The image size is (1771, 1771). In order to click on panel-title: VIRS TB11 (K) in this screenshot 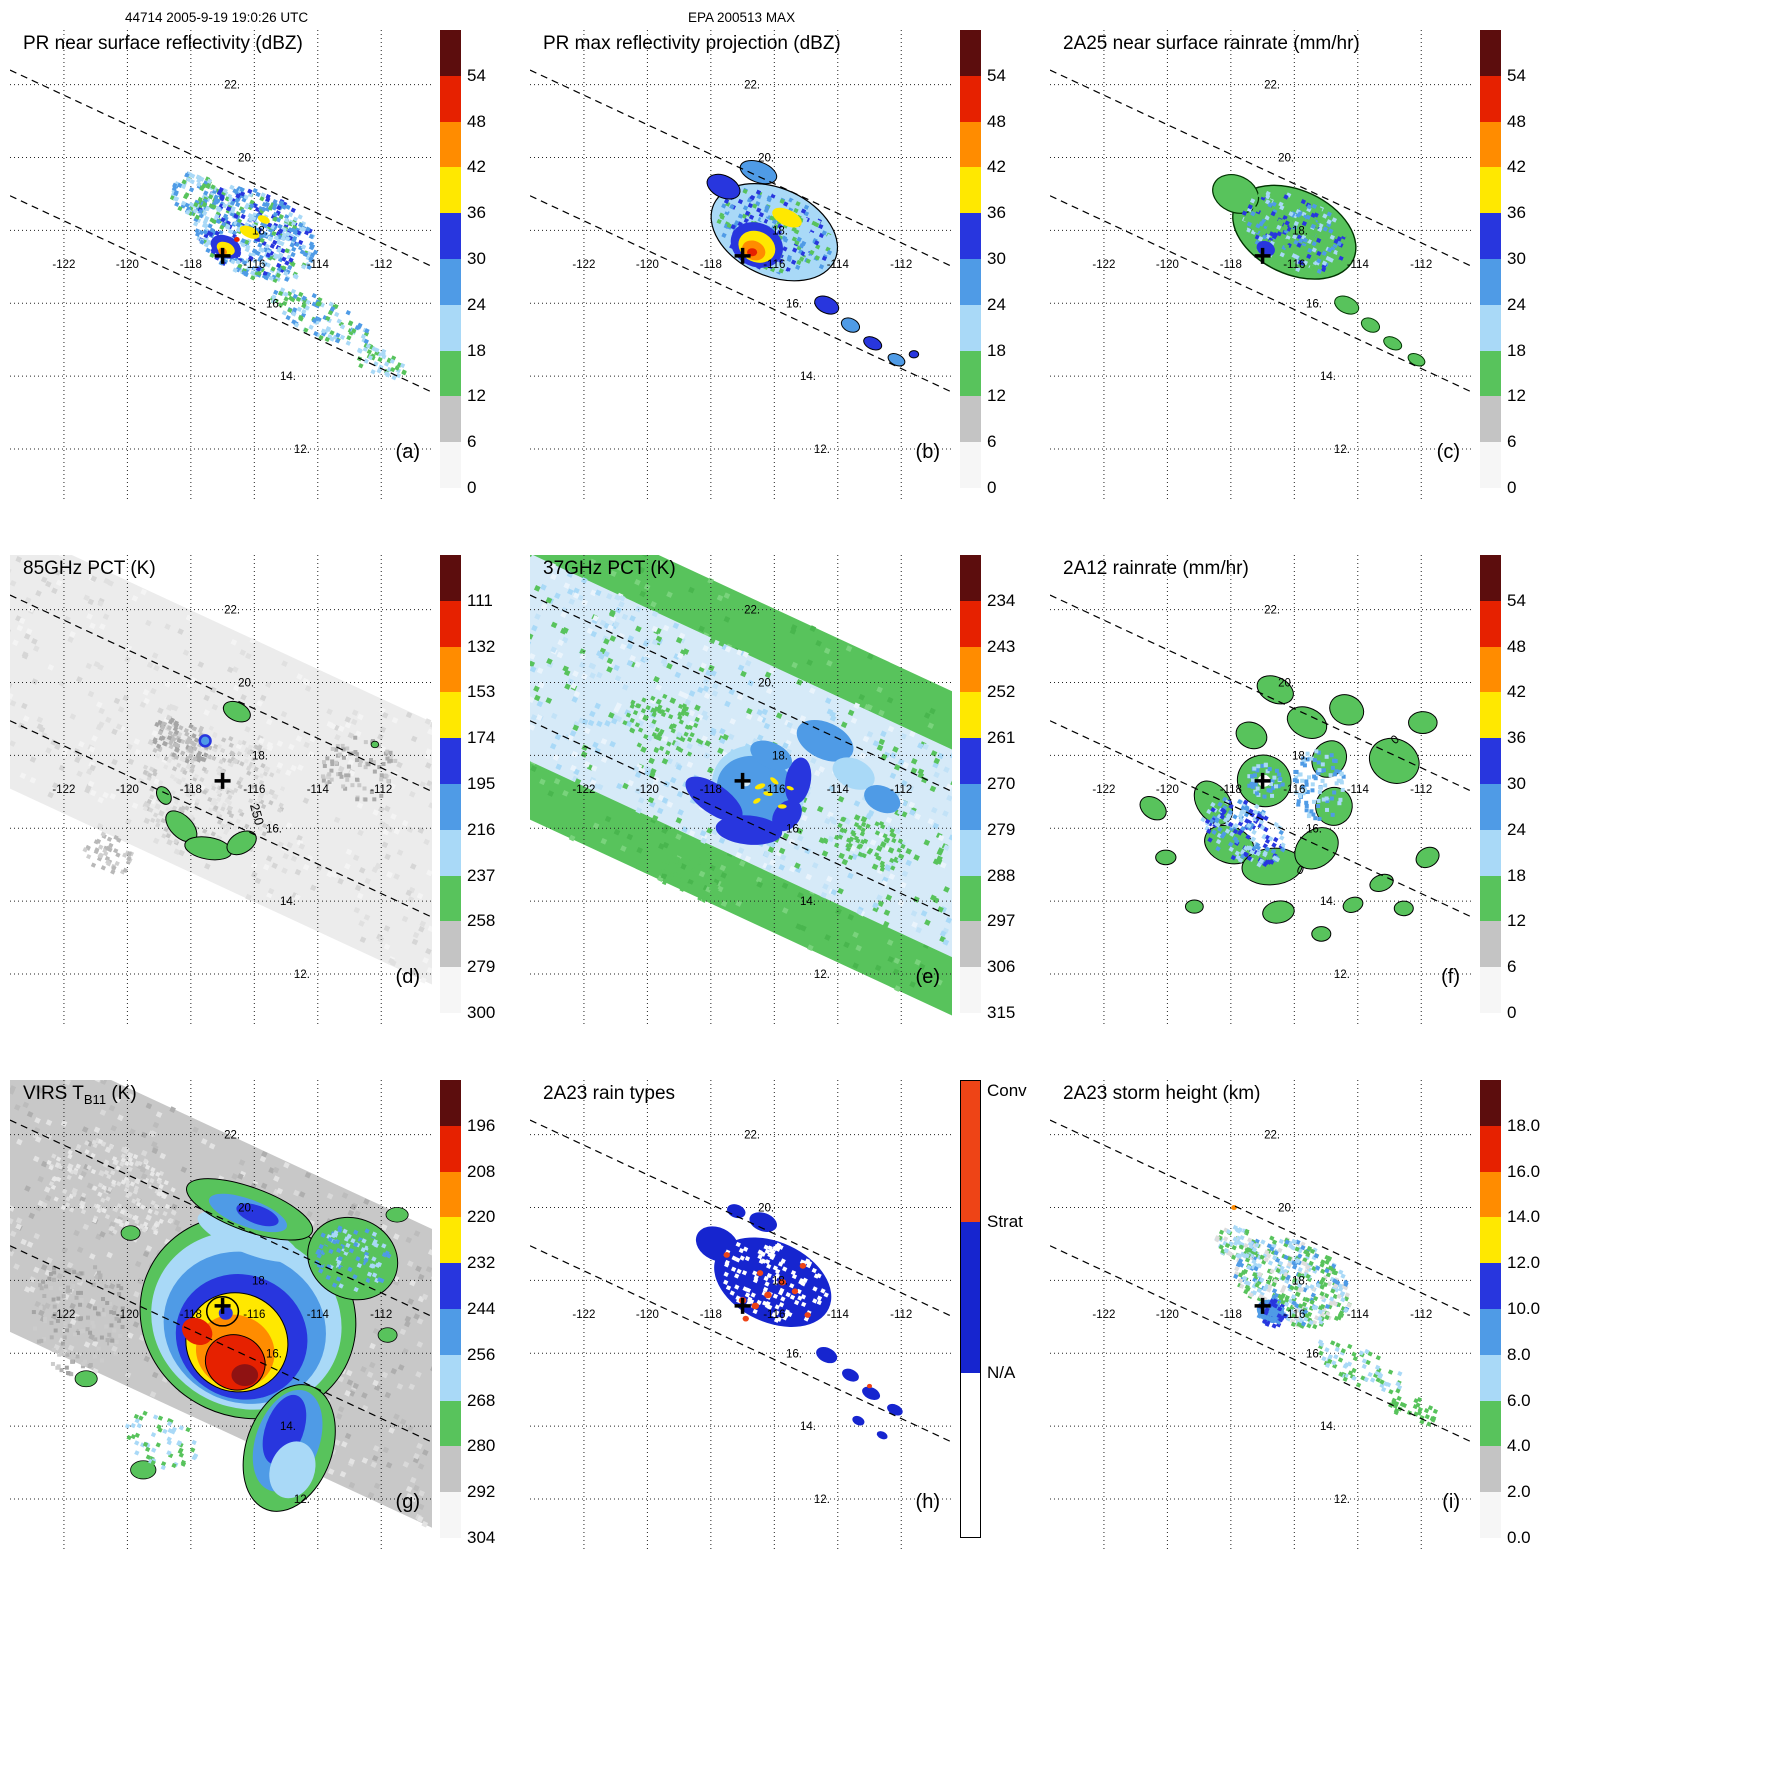, I will do `click(80, 1095)`.